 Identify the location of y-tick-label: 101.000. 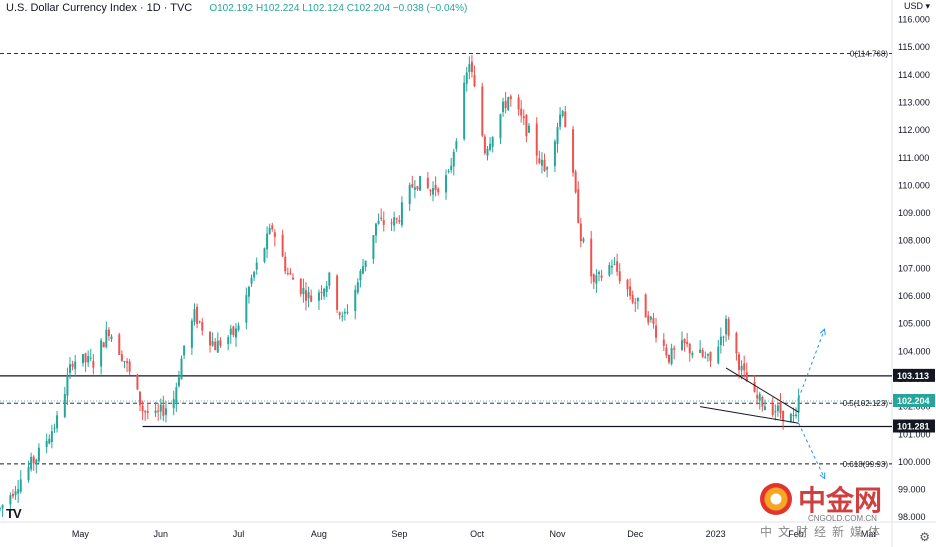
(914, 434).